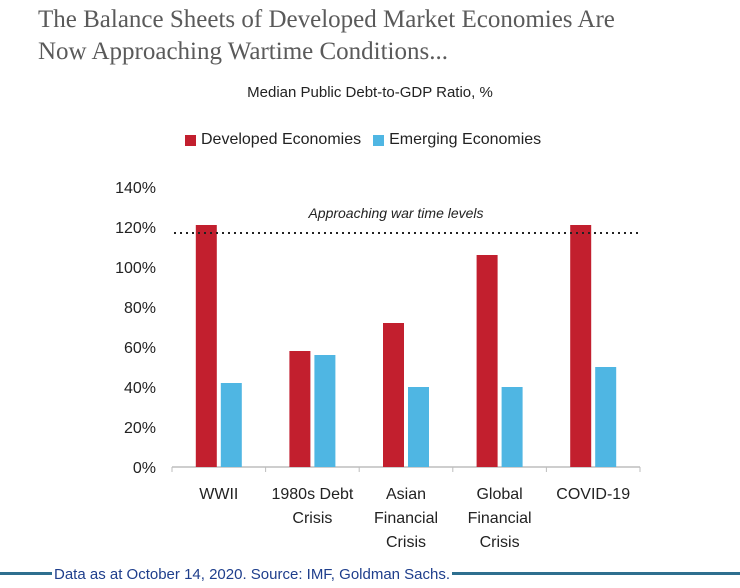 The height and width of the screenshot is (588, 740). What do you see at coordinates (363, 140) in the screenshot?
I see `chart-legend: Developed Economies Emerging Economies` at bounding box center [363, 140].